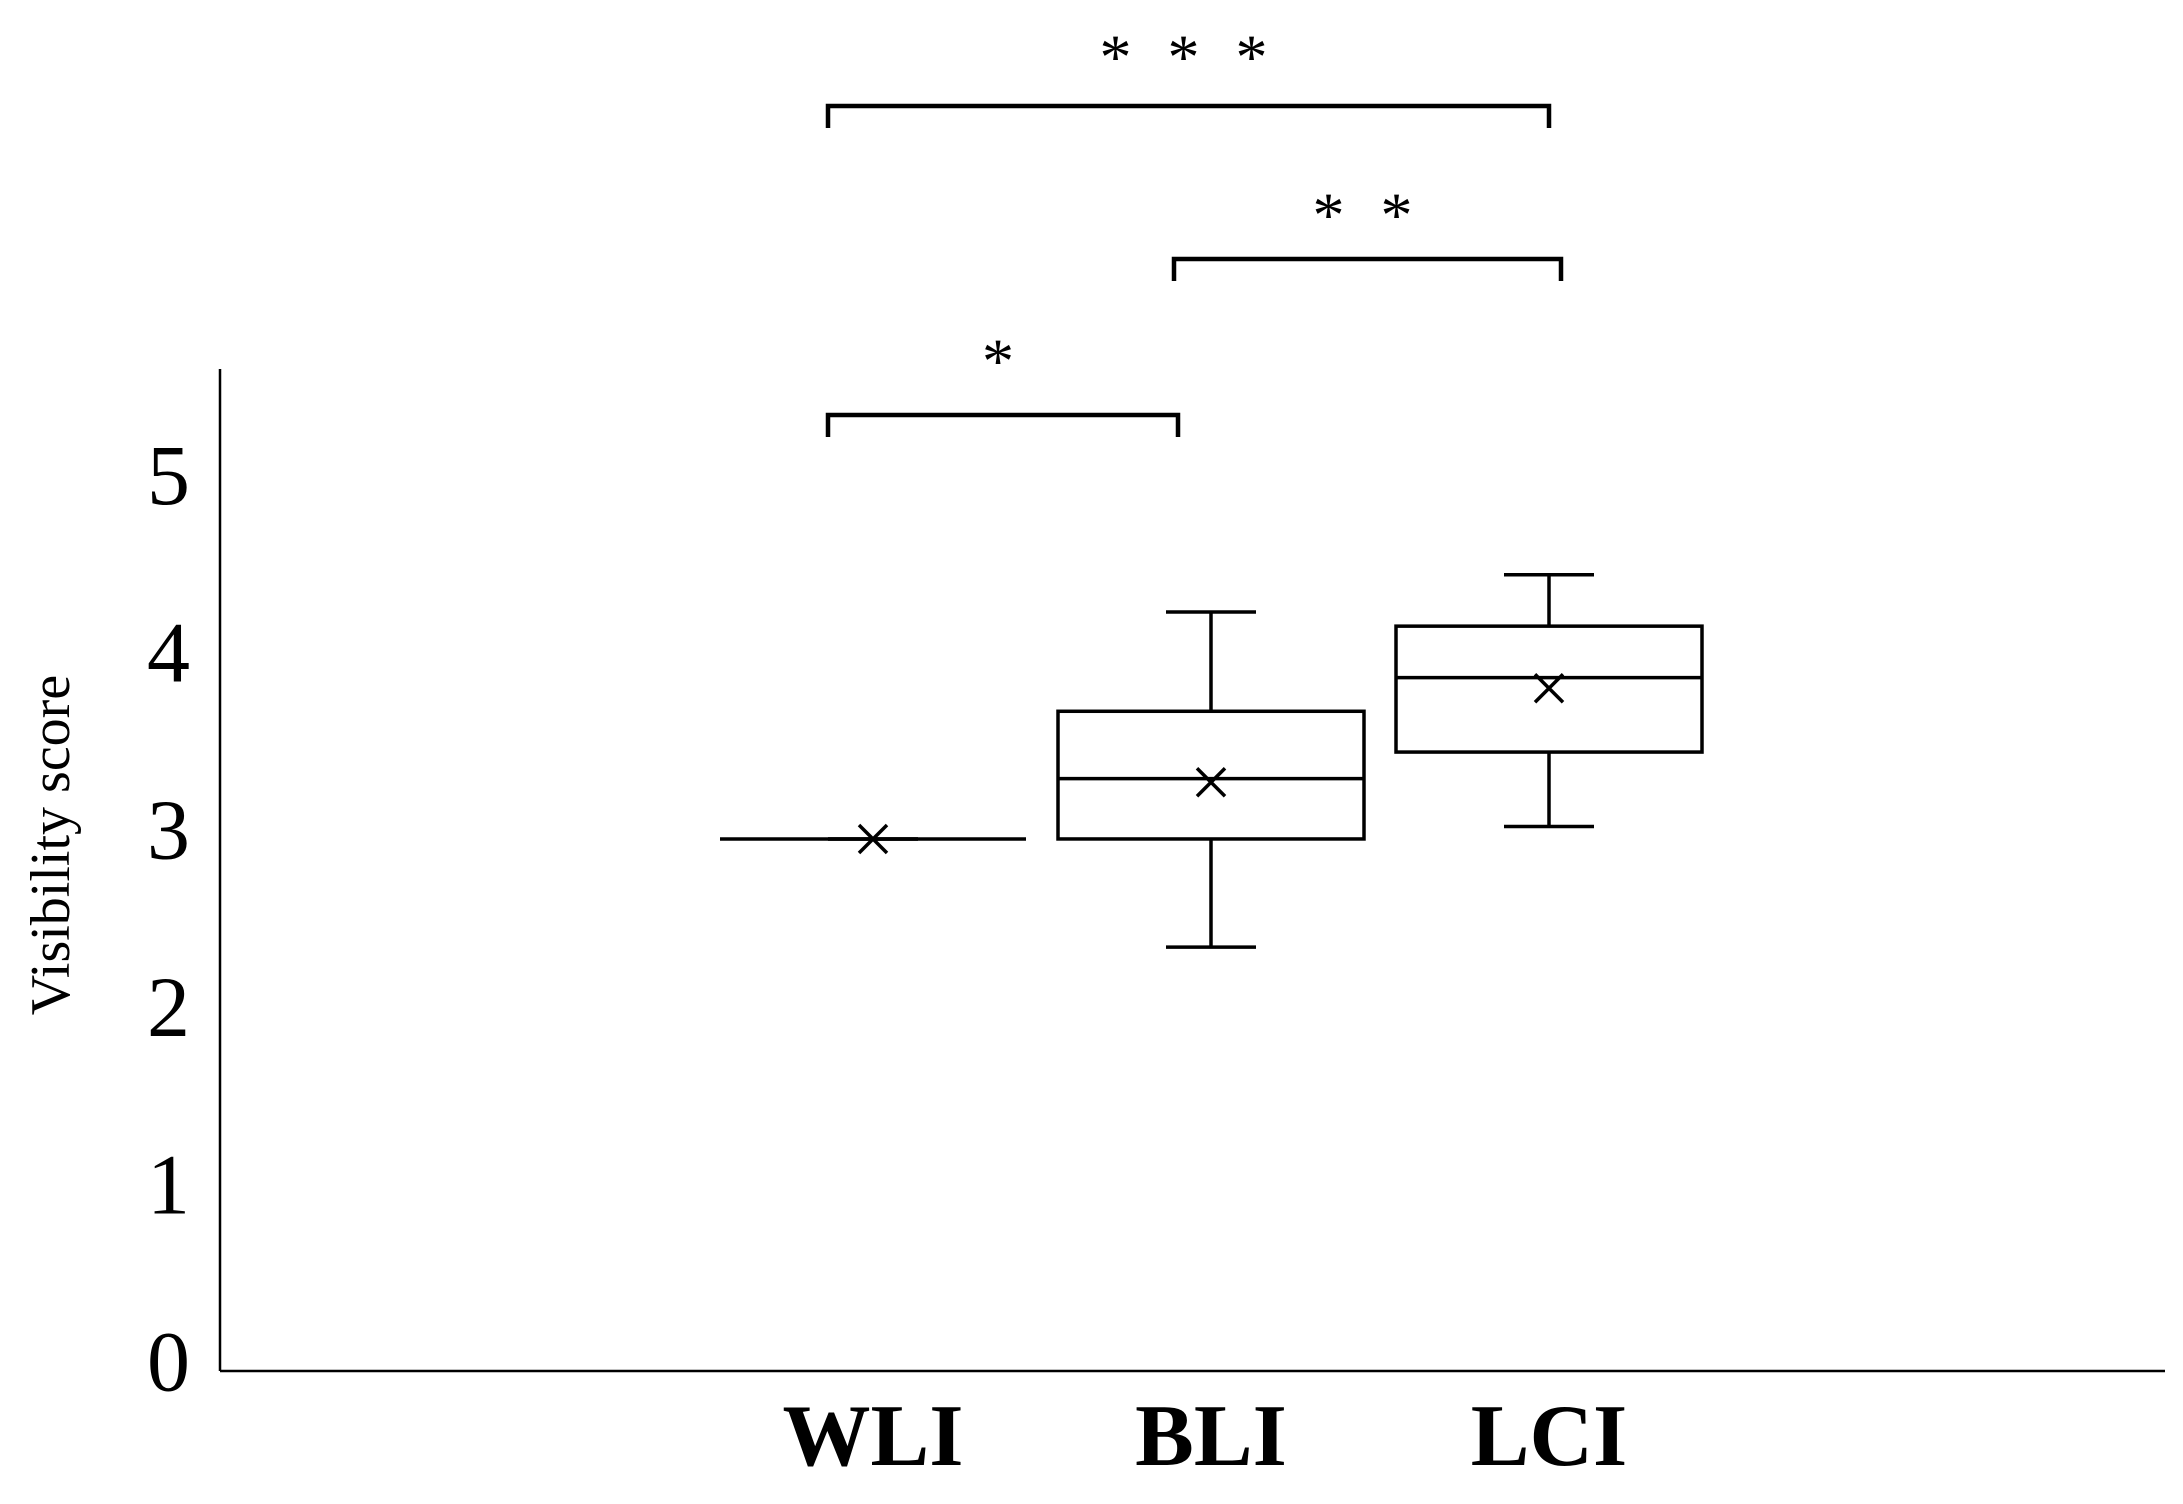 This screenshot has width=2183, height=1504. What do you see at coordinates (1003, 361) in the screenshot?
I see `significance-label: *` at bounding box center [1003, 361].